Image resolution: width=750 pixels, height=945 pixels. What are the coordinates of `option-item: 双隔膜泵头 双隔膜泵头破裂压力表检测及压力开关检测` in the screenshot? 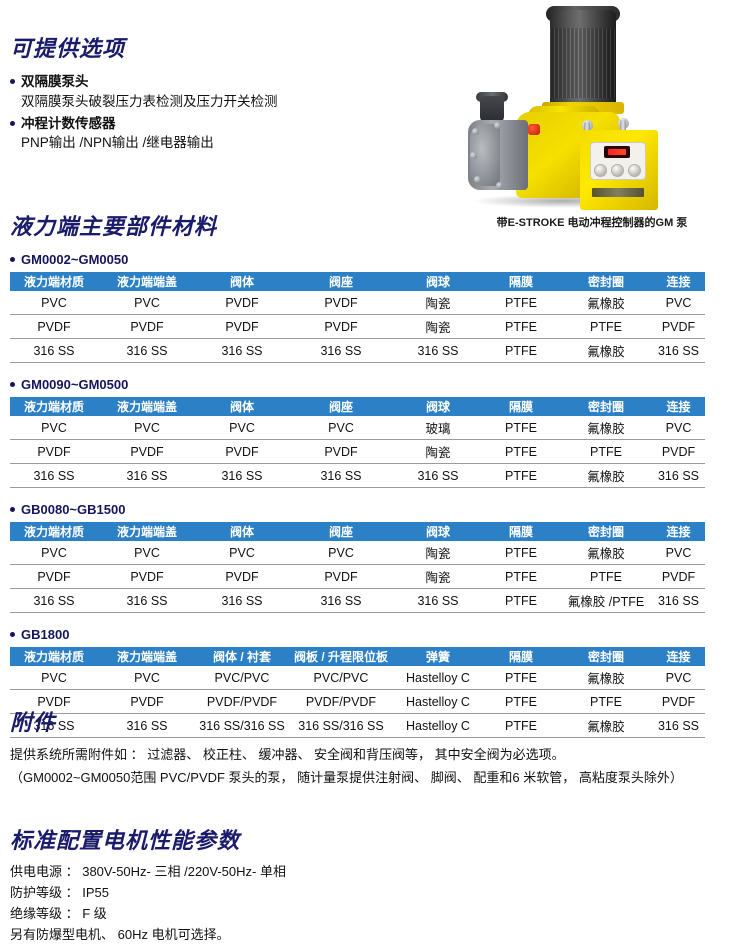 It's located at (220, 92).